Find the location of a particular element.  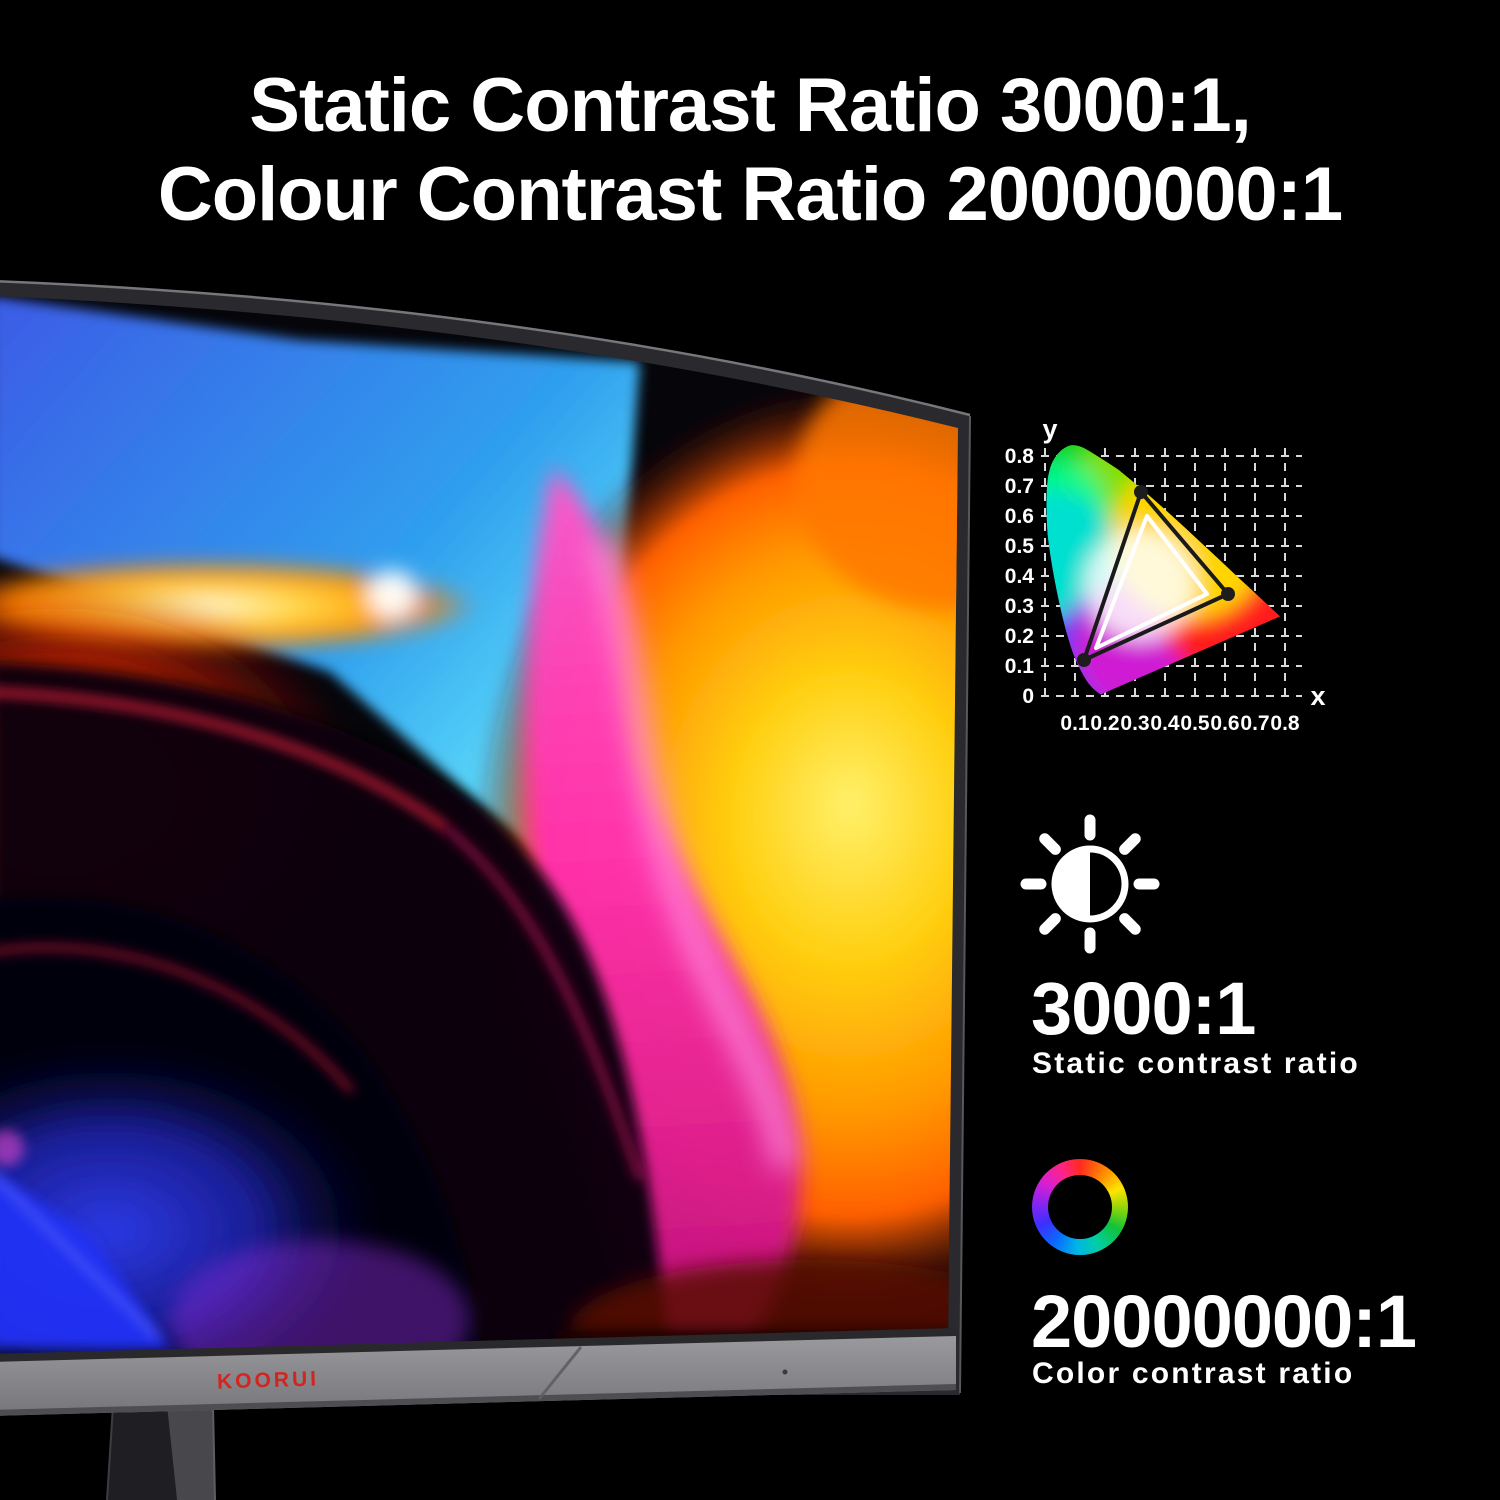

color-wheel-hole is located at coordinates (1080, 1207).